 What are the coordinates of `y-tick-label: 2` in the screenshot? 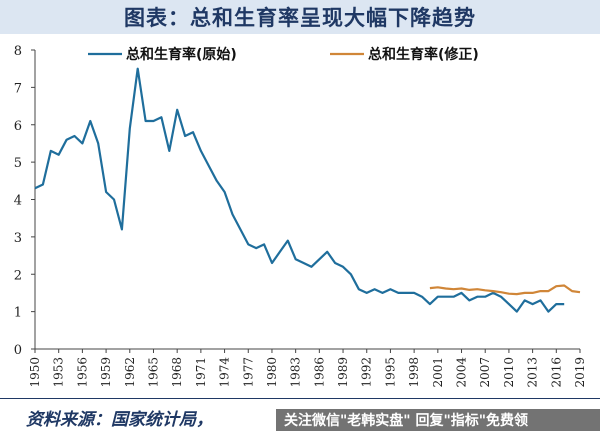 It's located at (18, 275).